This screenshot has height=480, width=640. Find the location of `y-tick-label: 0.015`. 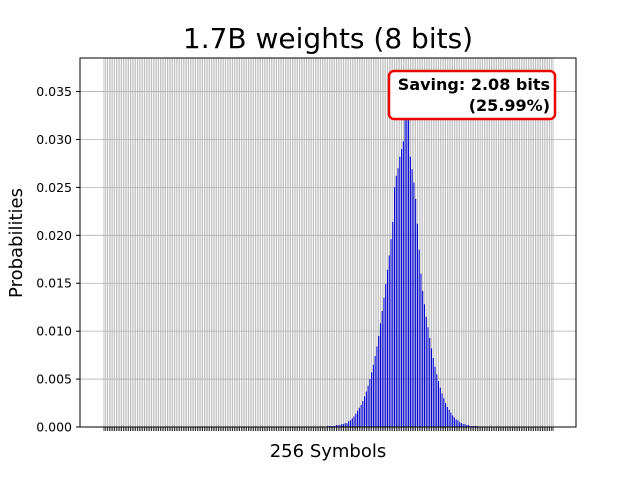

y-tick-label: 0.015 is located at coordinates (54, 283).